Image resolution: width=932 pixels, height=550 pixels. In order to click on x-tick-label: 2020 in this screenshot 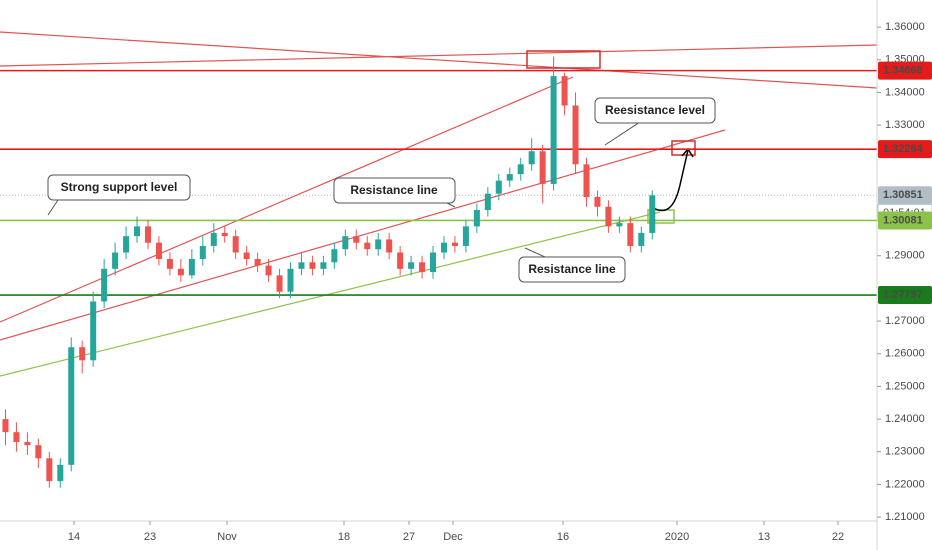, I will do `click(677, 537)`.